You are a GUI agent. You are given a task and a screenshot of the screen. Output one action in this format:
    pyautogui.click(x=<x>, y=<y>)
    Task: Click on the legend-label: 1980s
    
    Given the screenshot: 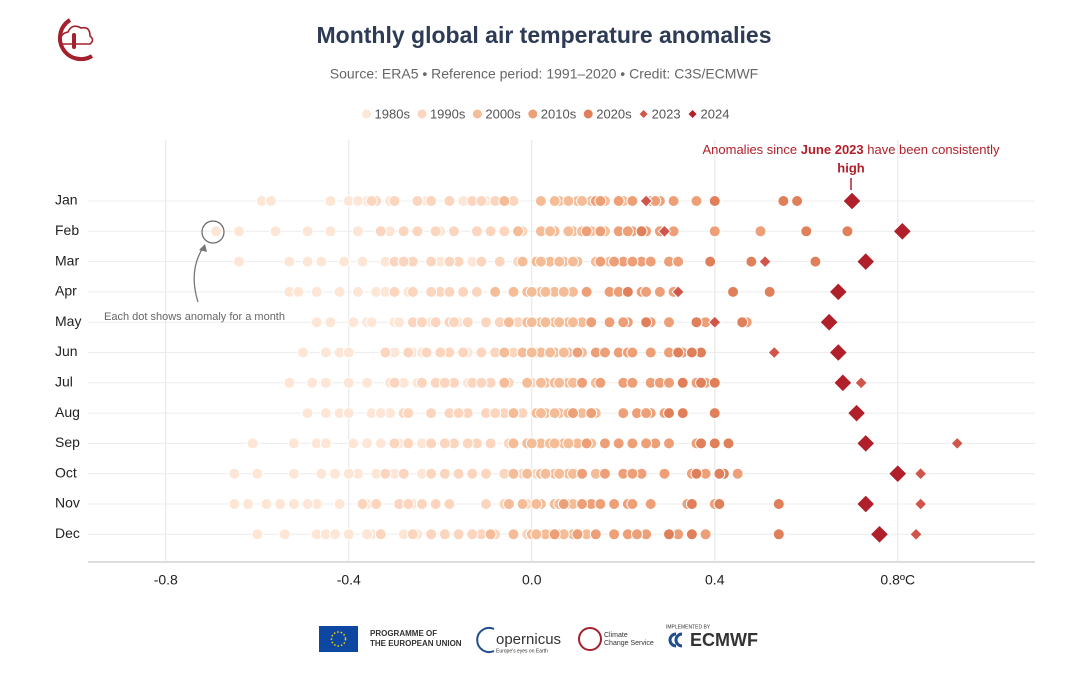 What is the action you would take?
    pyautogui.click(x=393, y=113)
    